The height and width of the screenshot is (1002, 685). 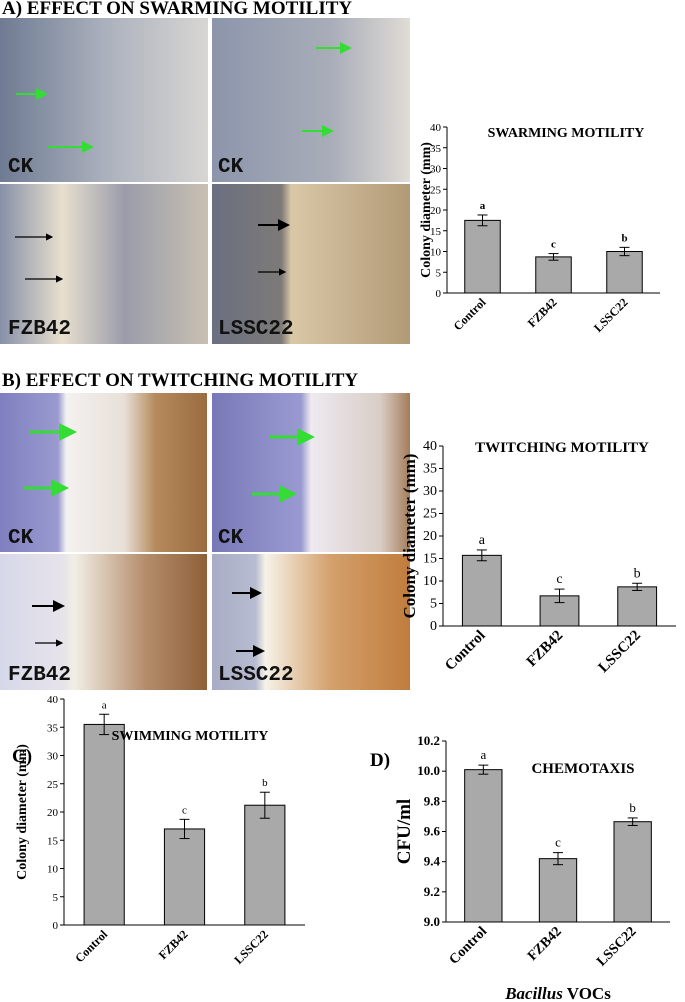 I want to click on chart-title: SWIMMING MOTILITY, so click(x=190, y=736).